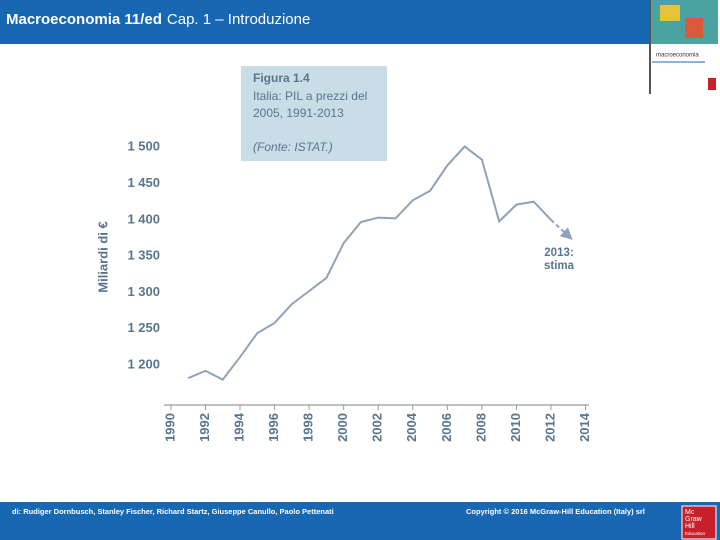  What do you see at coordinates (143, 291) in the screenshot?
I see `y-tick-label: 1 300` at bounding box center [143, 291].